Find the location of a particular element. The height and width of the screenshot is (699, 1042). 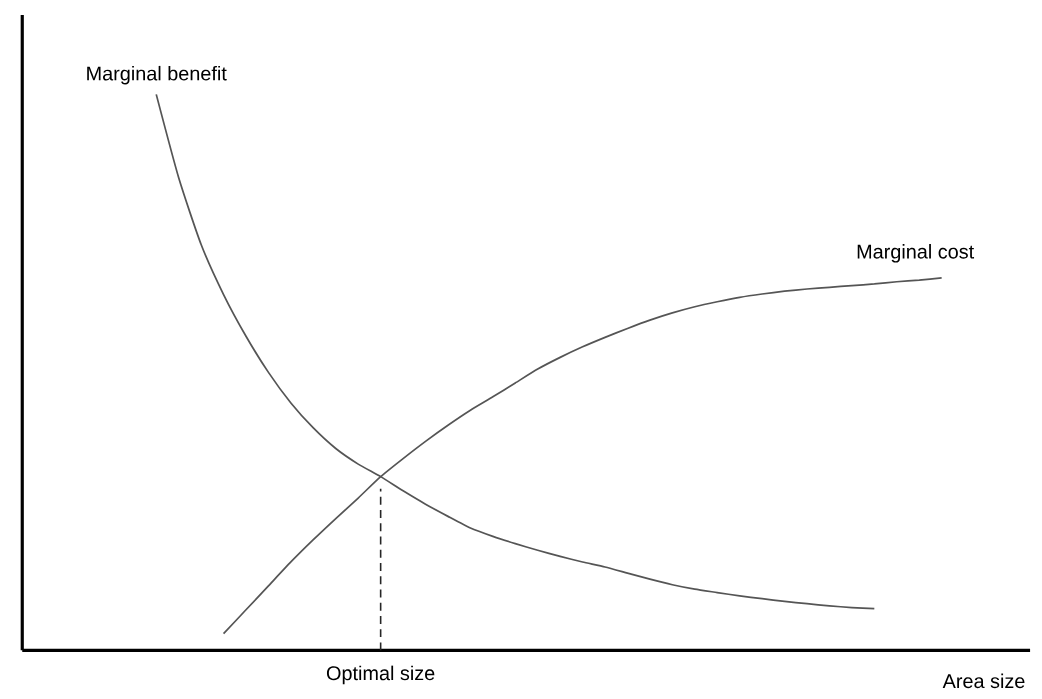

text: Optimal size is located at coordinates (380, 675).